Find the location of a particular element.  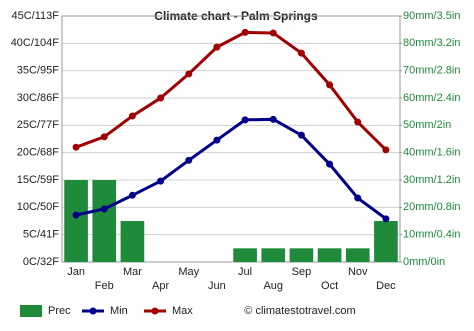

y-tick-label: 0C/32F is located at coordinates (41, 262).